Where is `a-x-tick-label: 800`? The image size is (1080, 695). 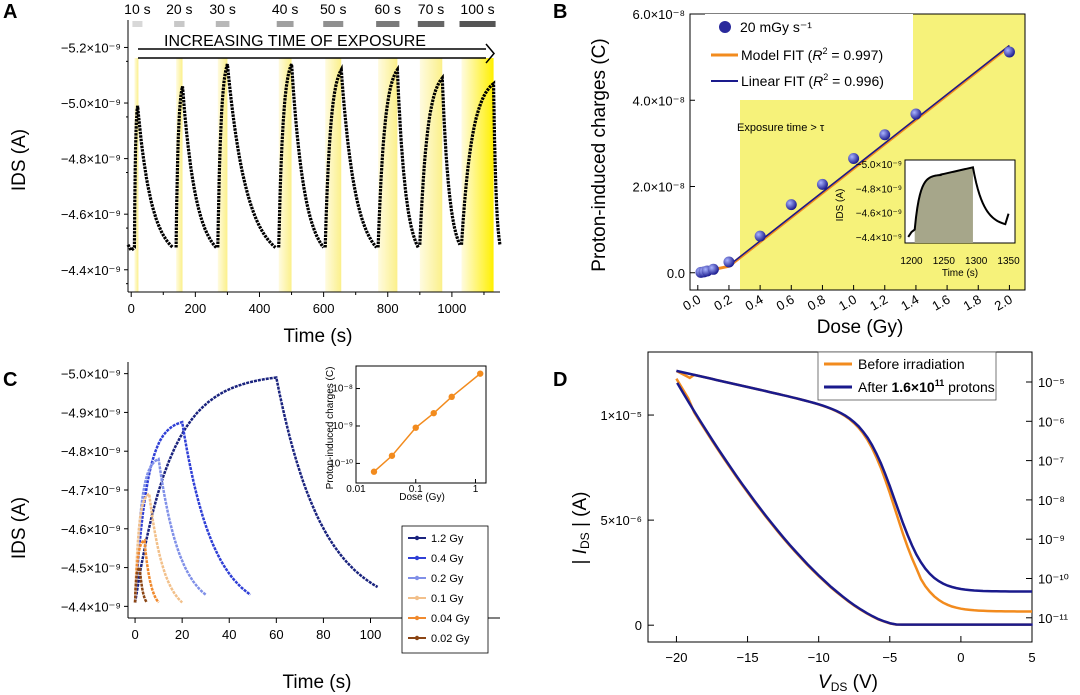
a-x-tick-label: 800 is located at coordinates (388, 308).